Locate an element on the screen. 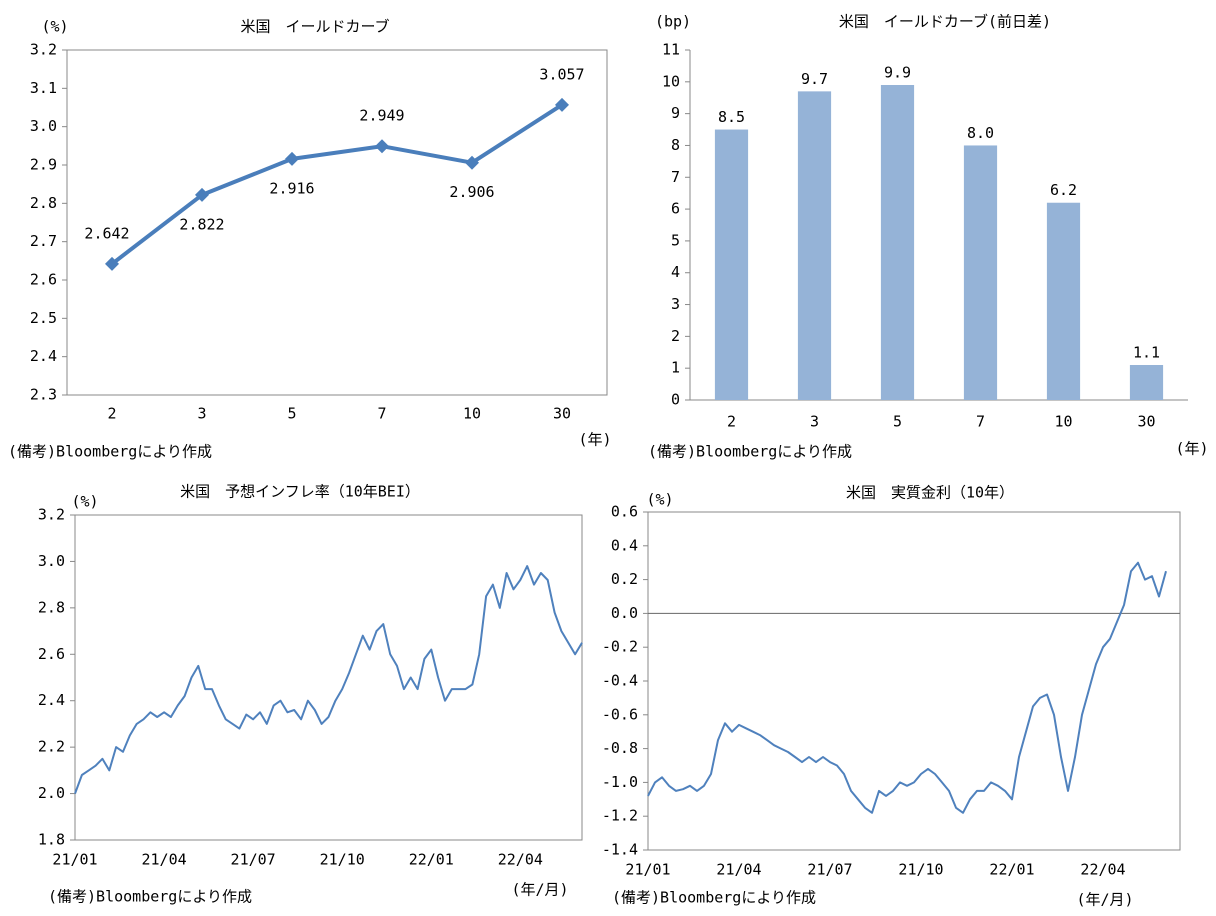  y-tick-label: 2.7 is located at coordinates (43, 241).